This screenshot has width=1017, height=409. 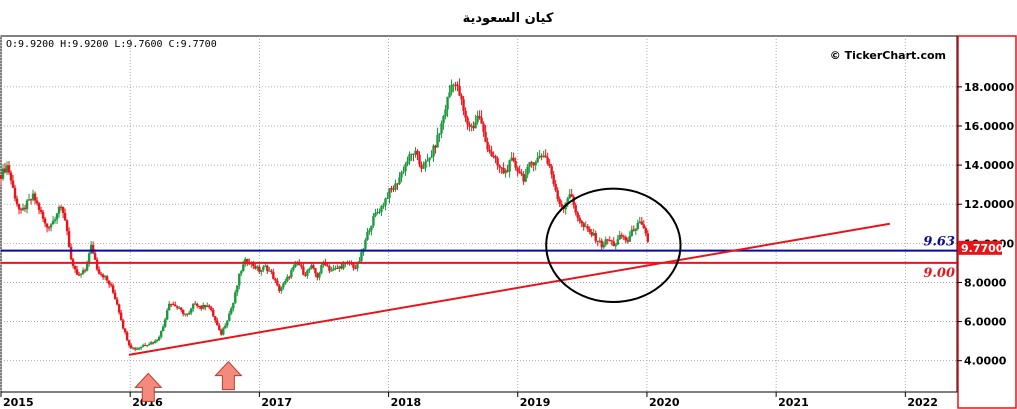 I want to click on y-tick-label: 12.0000, so click(x=989, y=204).